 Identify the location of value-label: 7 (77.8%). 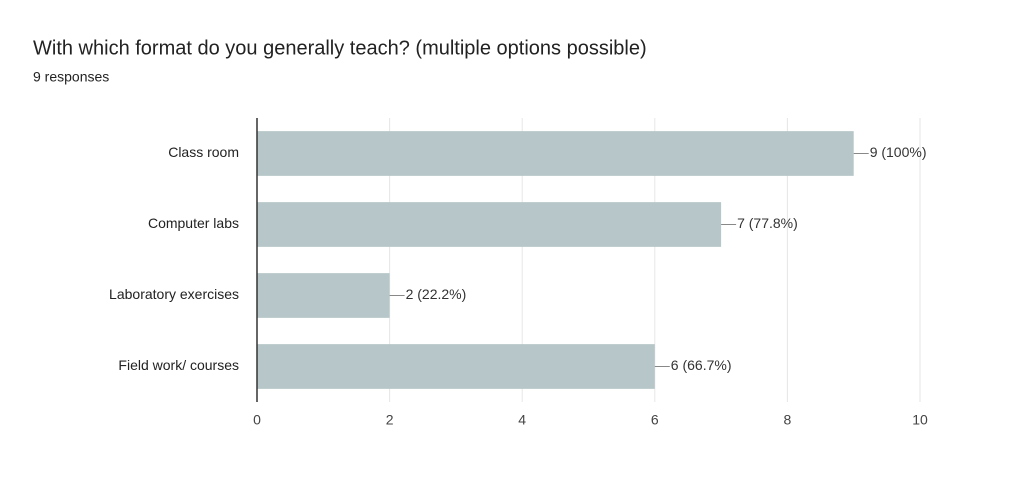
(767, 223).